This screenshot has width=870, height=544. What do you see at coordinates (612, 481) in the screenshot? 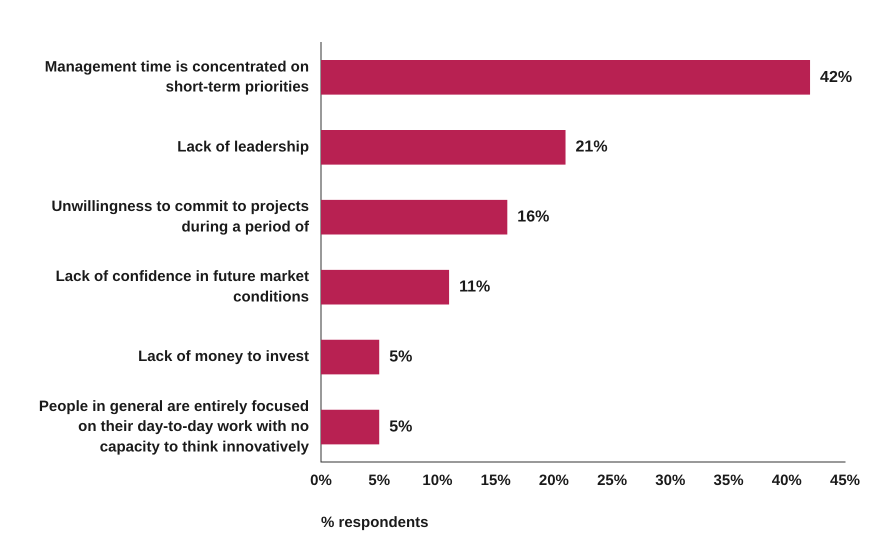
I see `x-tick-label: 25%` at bounding box center [612, 481].